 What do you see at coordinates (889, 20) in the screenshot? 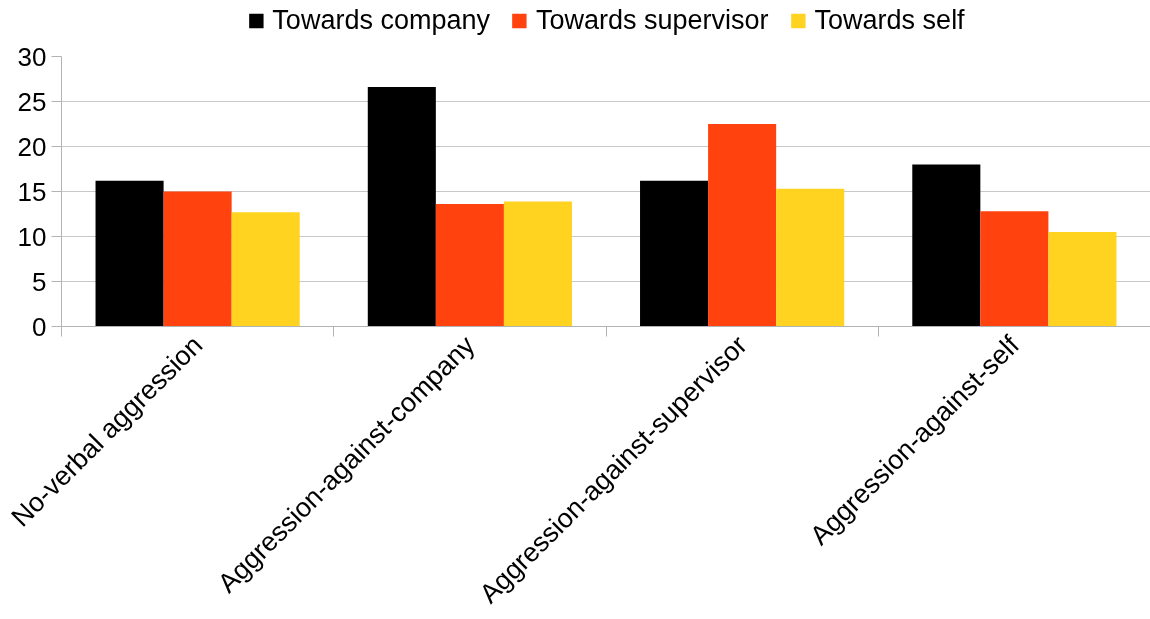
I see `legend-label: Towards self` at bounding box center [889, 20].